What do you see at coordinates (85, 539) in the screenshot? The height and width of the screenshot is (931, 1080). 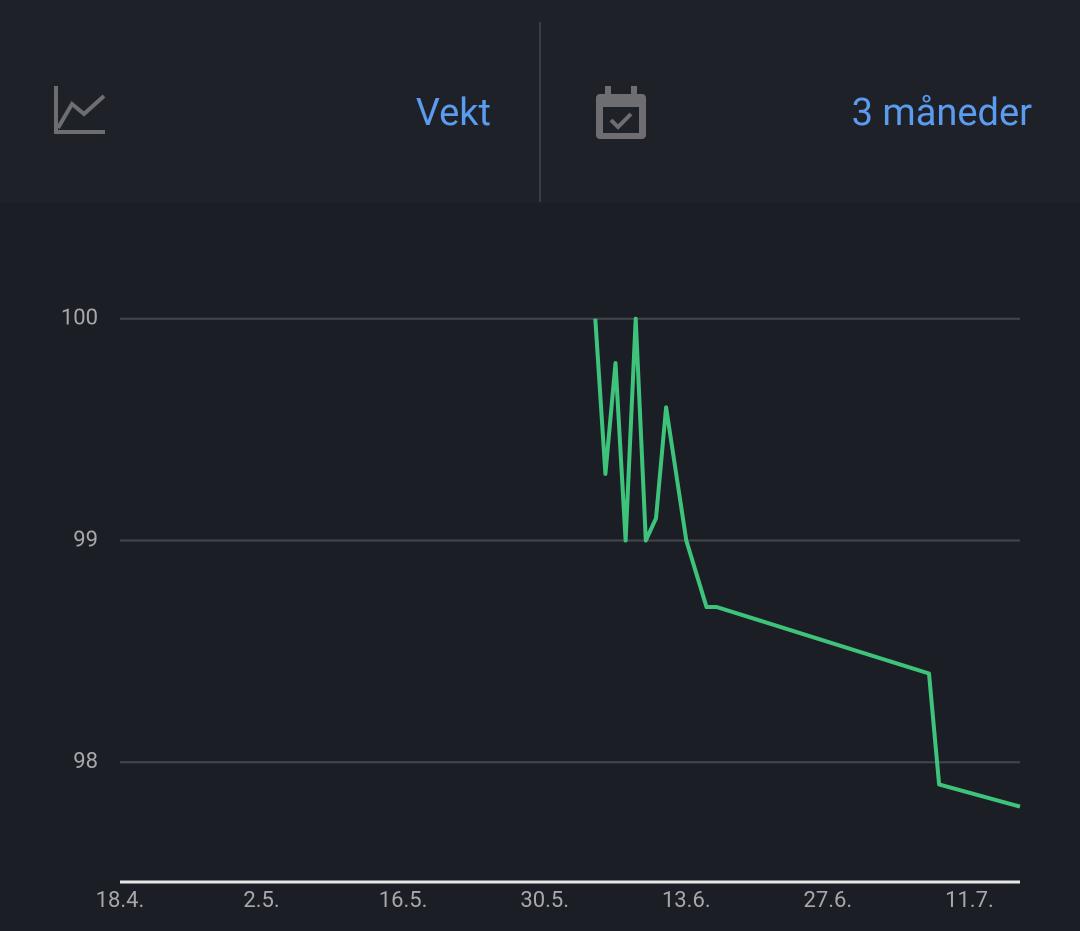 I see `y-tick-label: 99` at bounding box center [85, 539].